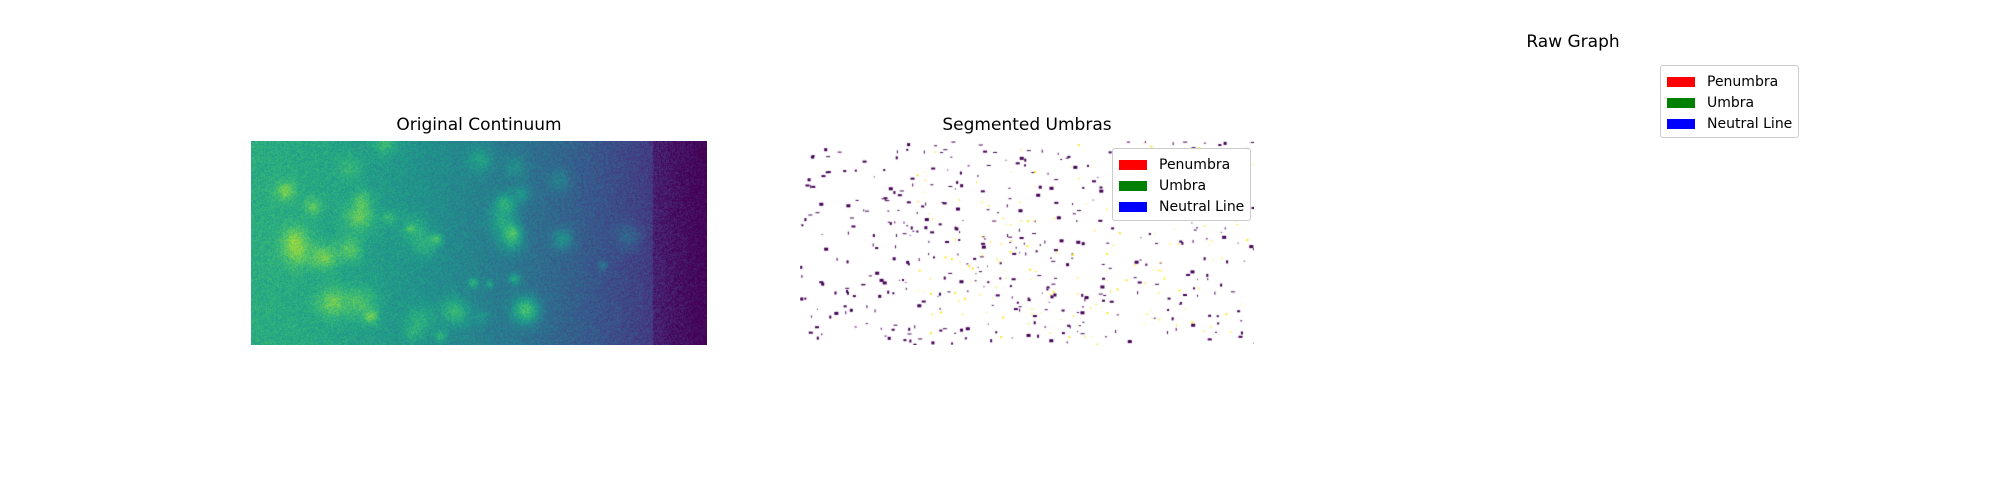 The image size is (2000, 480). What do you see at coordinates (479, 243) in the screenshot?
I see `continuum-heatmap` at bounding box center [479, 243].